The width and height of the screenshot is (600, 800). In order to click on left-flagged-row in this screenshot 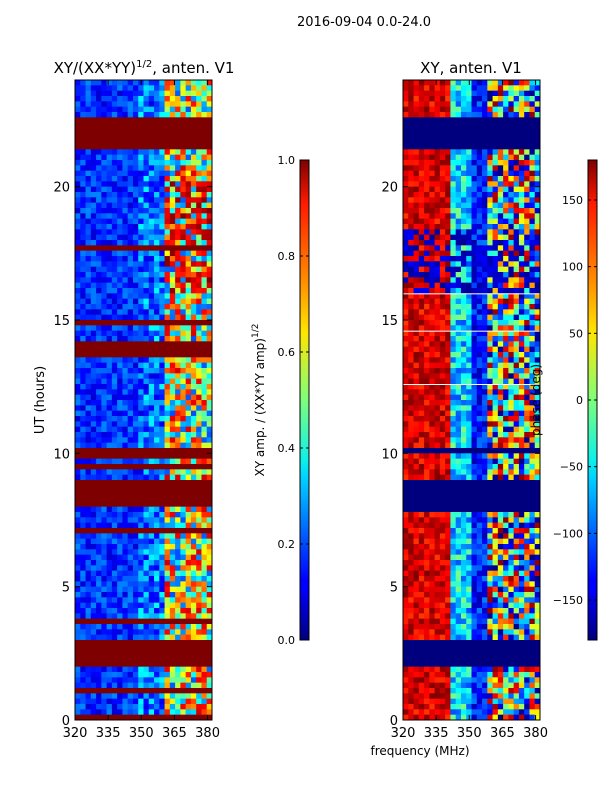, I will do `click(143, 488)`.